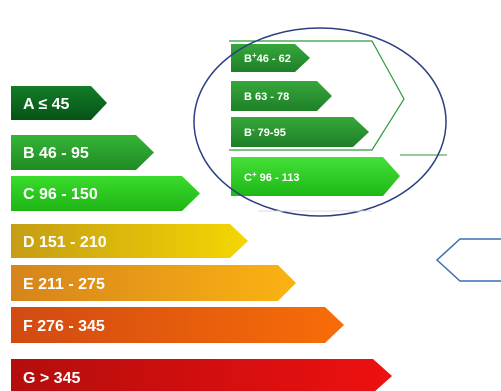 Image resolution: width=501 pixels, height=391 pixels. I want to click on zoom-outline, so click(317, 95).